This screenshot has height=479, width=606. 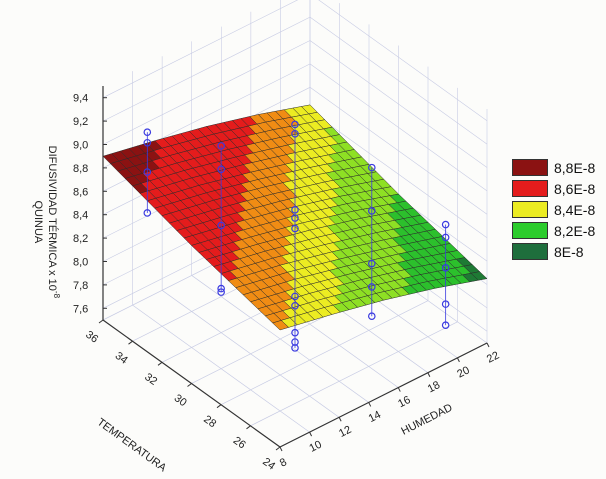 I want to click on z-axis-label-line2: QUINUA, so click(x=38, y=222).